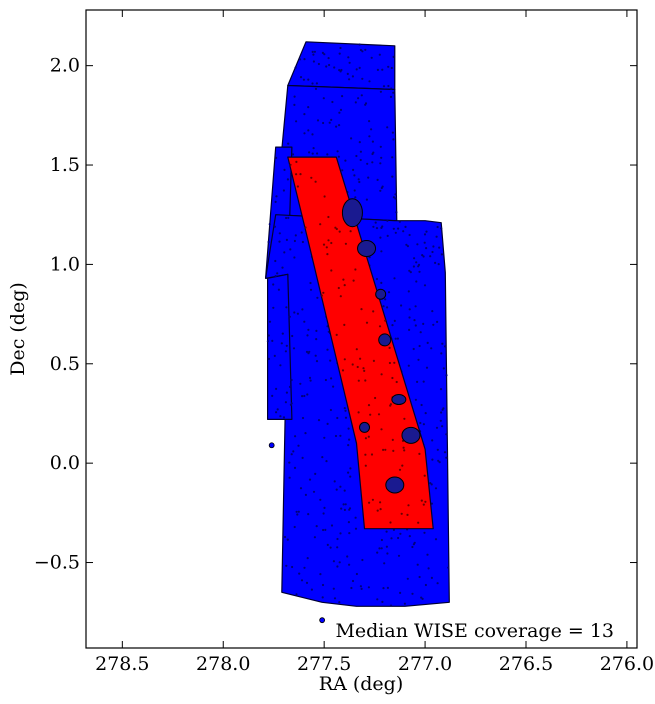 The image size is (655, 704). What do you see at coordinates (474, 631) in the screenshot?
I see `coverage-annotation: Median WISE coverage = 13` at bounding box center [474, 631].